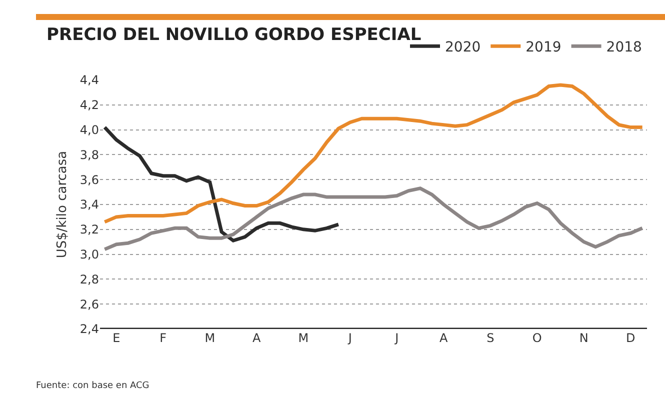 The height and width of the screenshot is (399, 665). I want to click on y-tick-label: 3,0, so click(89, 255).